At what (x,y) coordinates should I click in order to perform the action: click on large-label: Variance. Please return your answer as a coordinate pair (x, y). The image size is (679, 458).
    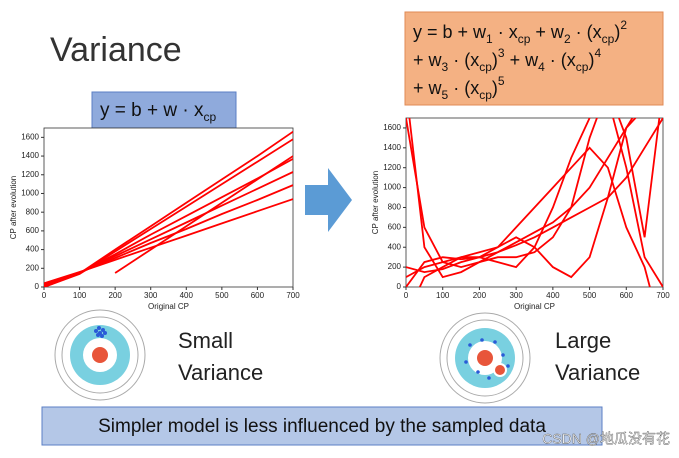
    Looking at the image, I should click on (597, 372).